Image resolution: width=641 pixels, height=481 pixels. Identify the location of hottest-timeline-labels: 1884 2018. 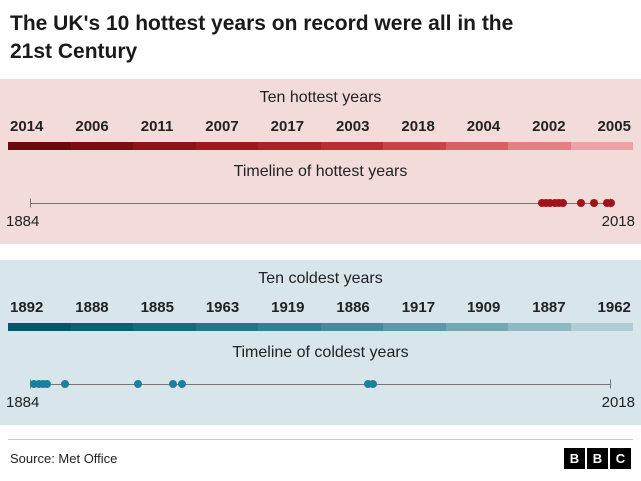
(320, 221).